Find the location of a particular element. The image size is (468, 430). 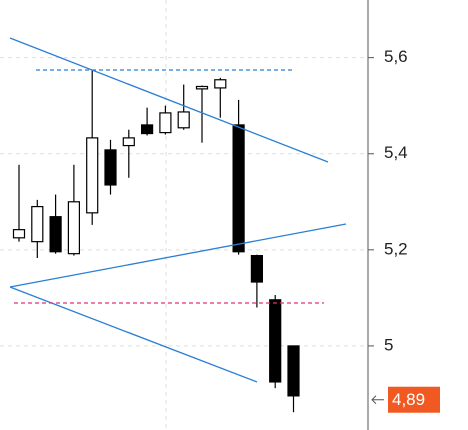

y-tick-label: 5 is located at coordinates (388, 344).